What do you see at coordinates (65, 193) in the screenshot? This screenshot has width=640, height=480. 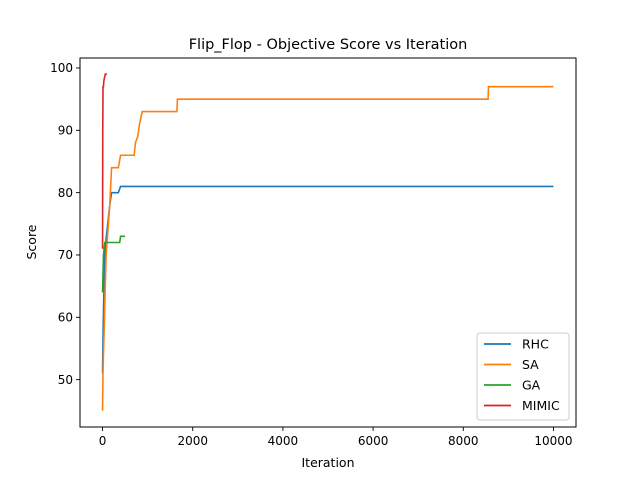 I see `y-tick-label: 80` at bounding box center [65, 193].